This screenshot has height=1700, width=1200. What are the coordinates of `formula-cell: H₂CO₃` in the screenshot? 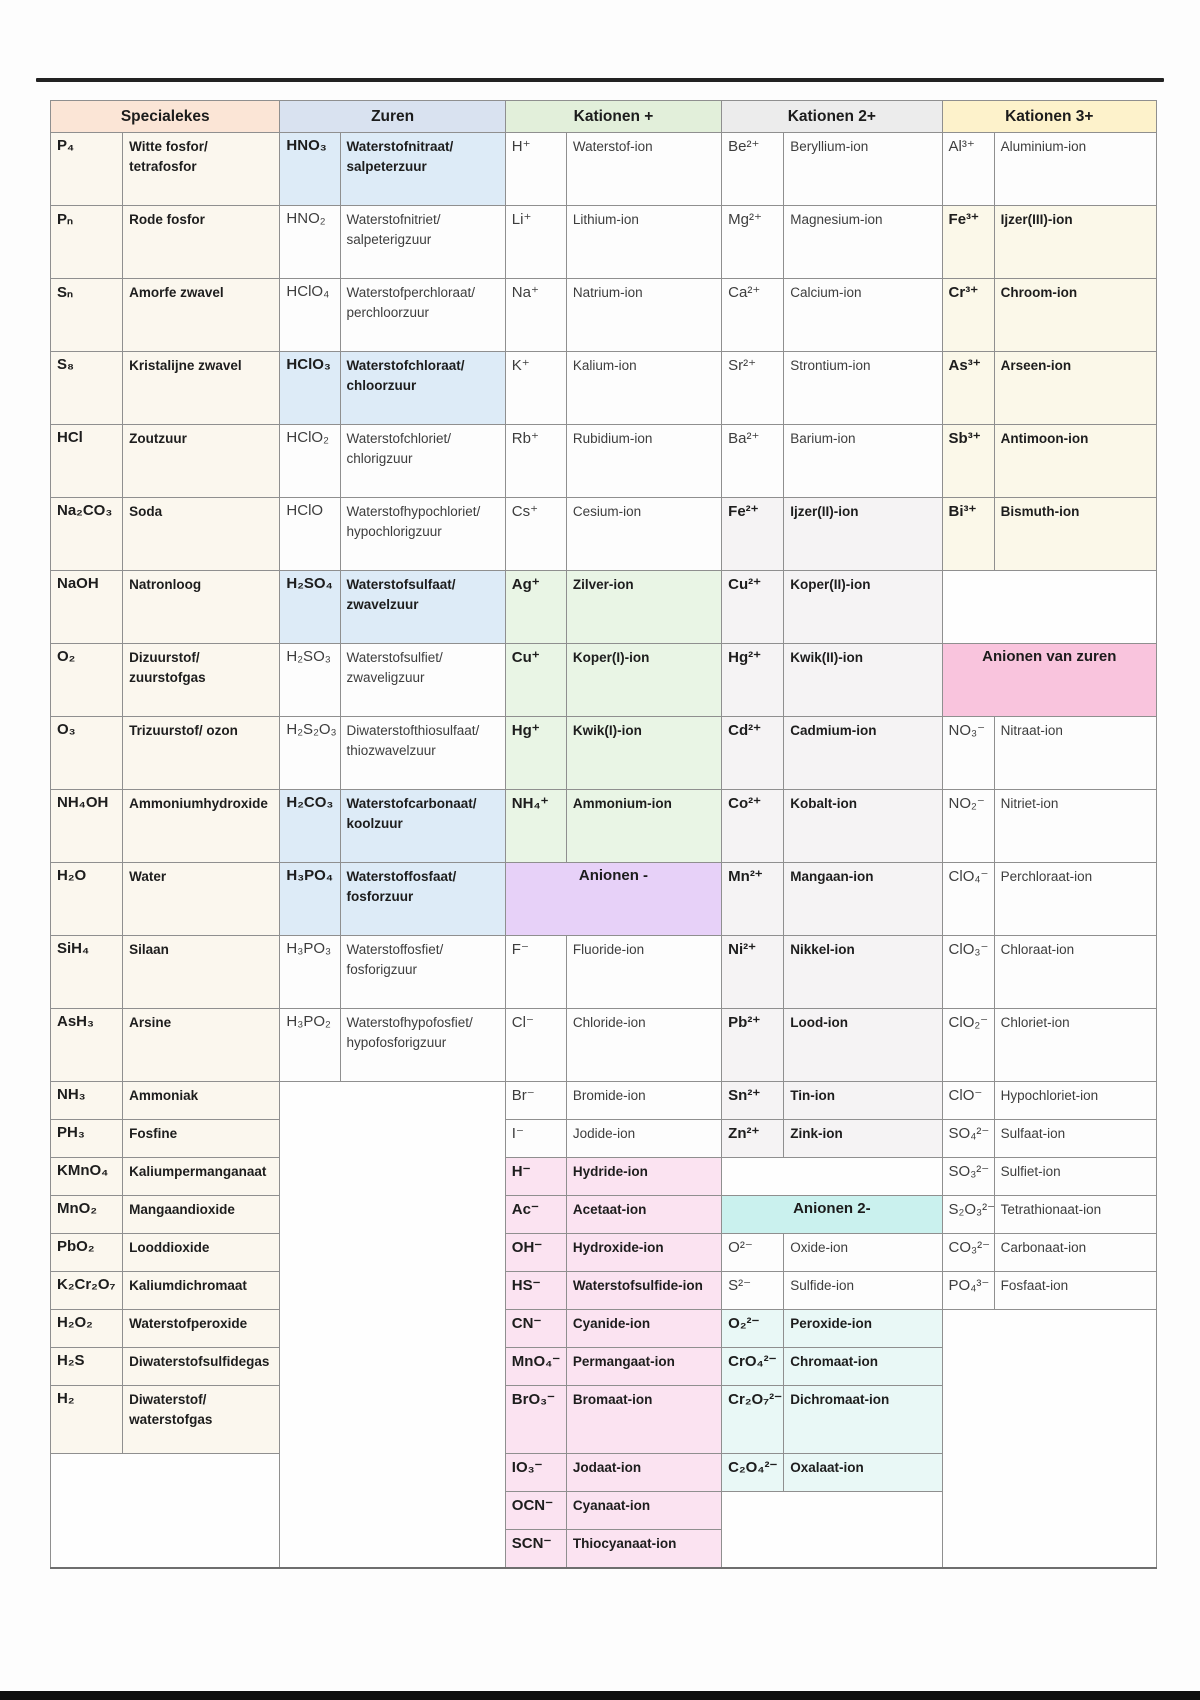 It's located at (310, 826).